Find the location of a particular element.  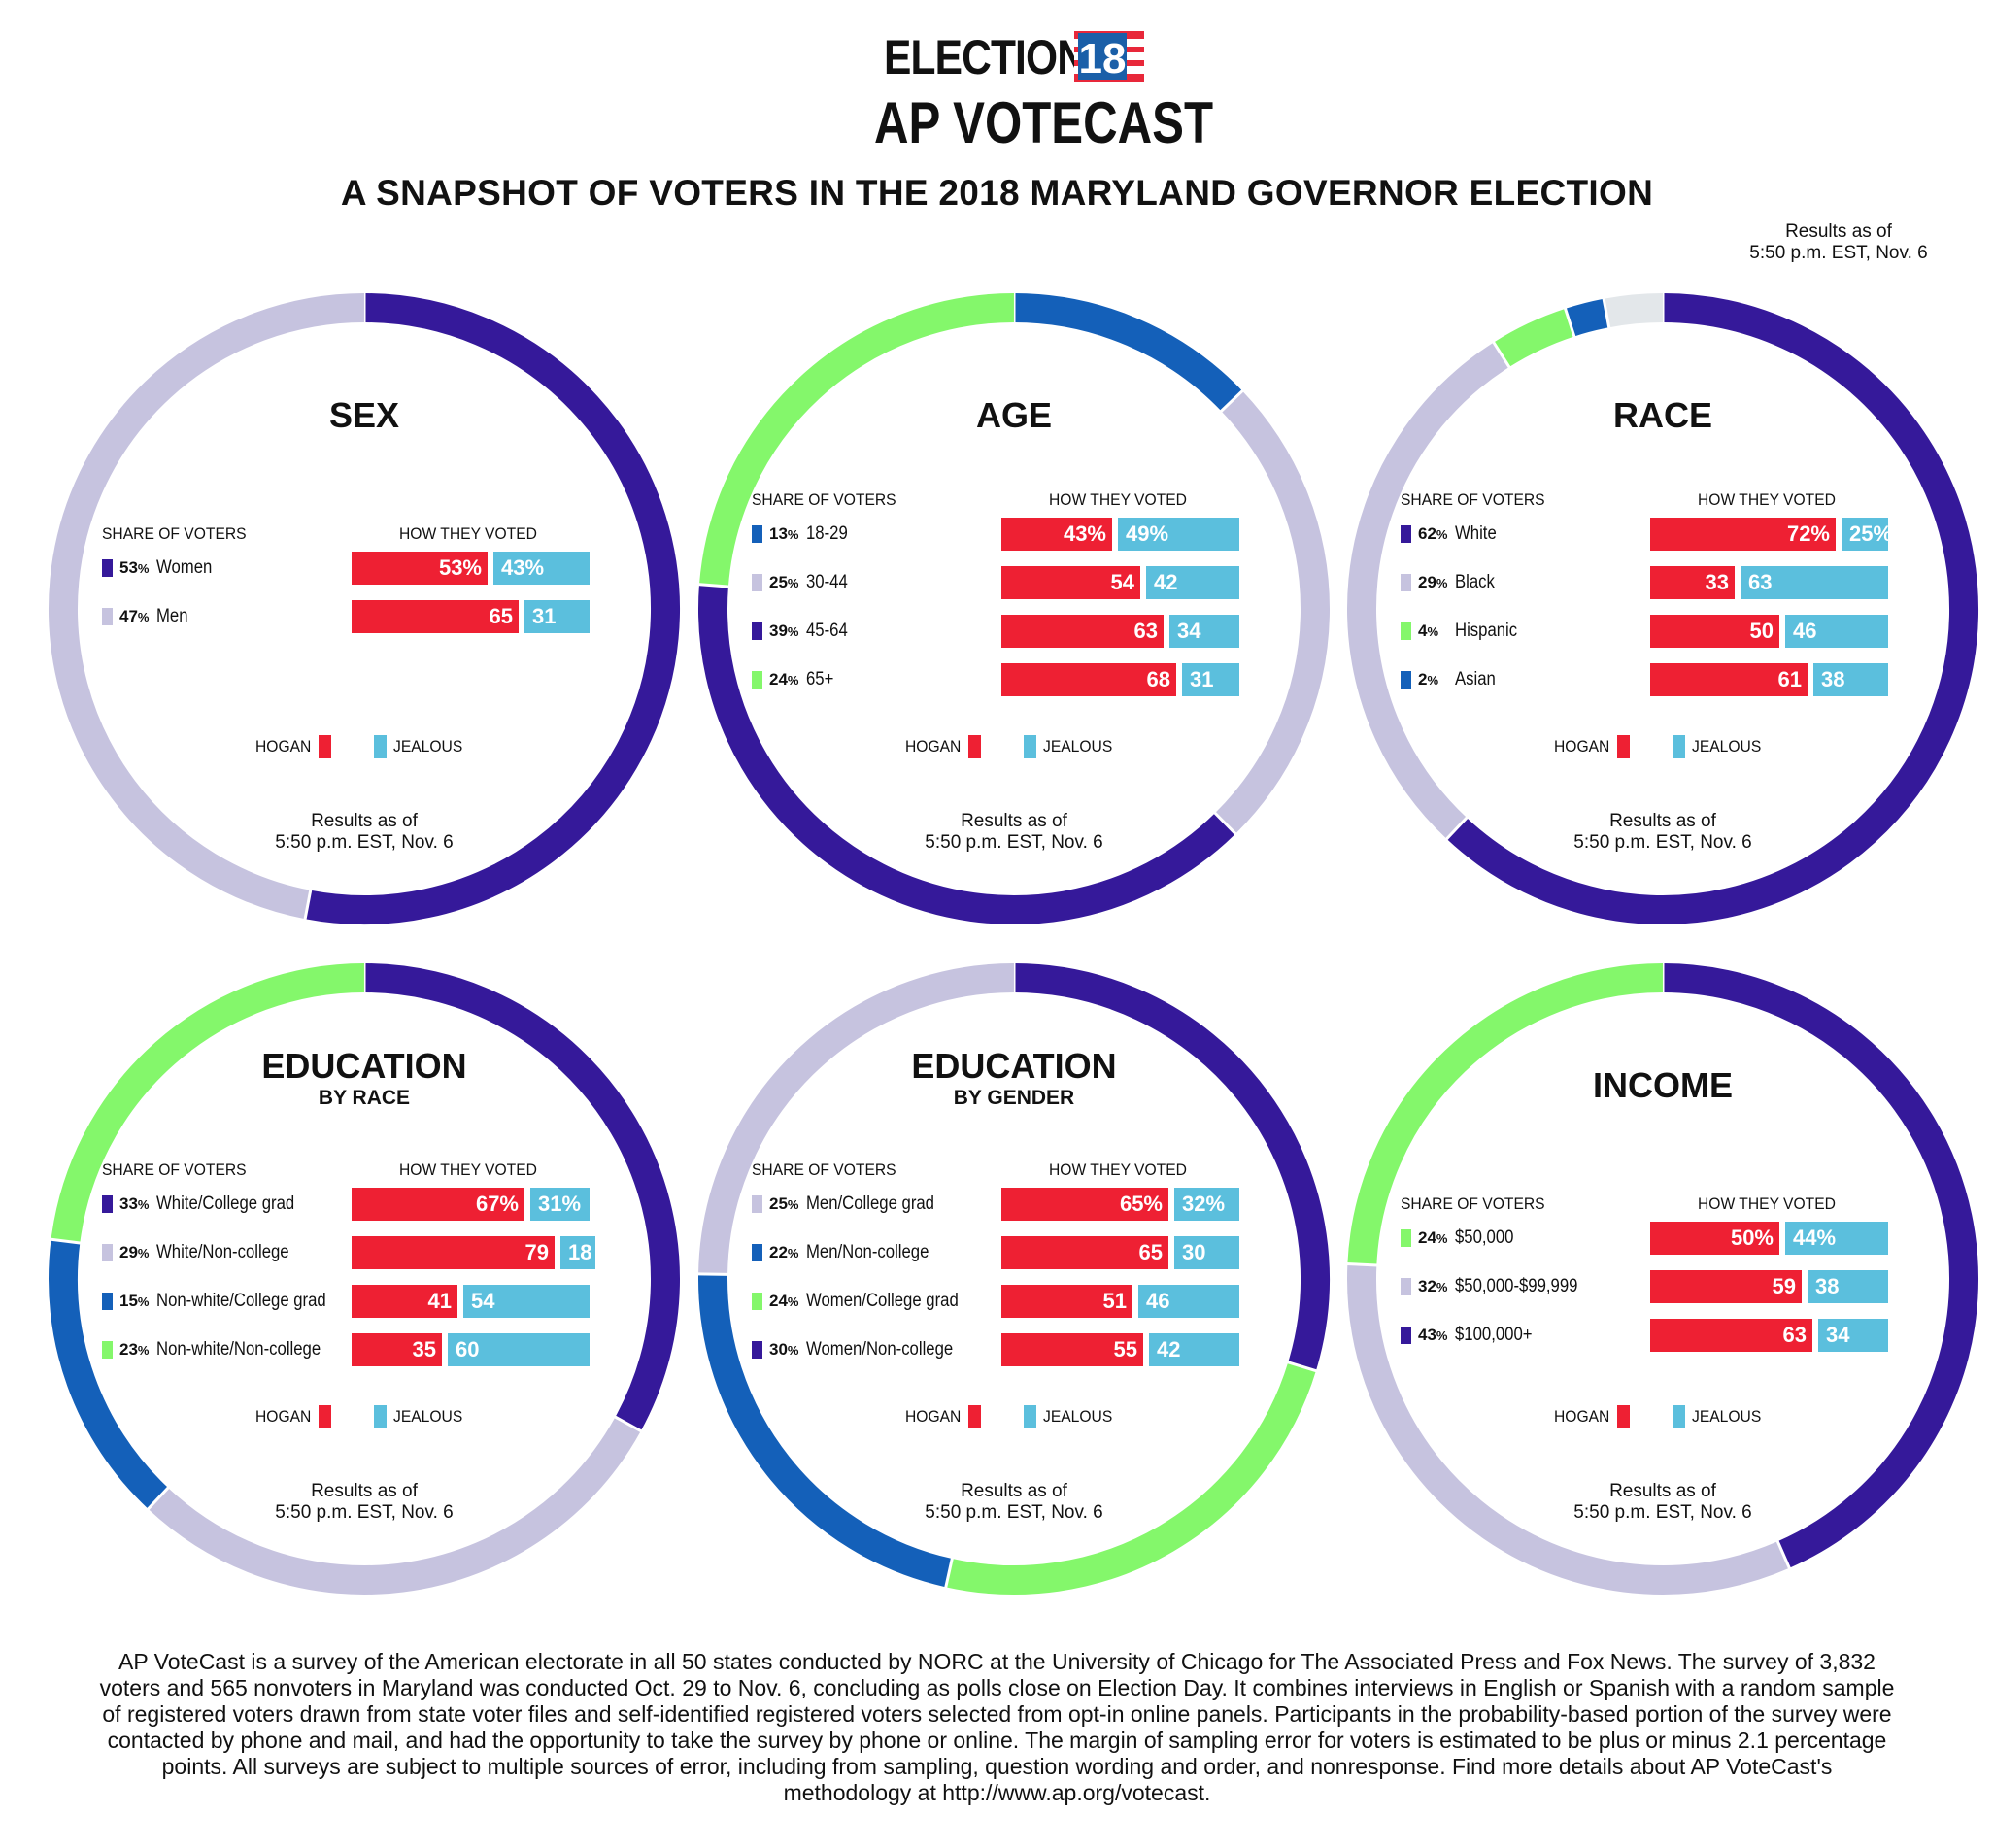

share-value: 25% is located at coordinates (784, 582).